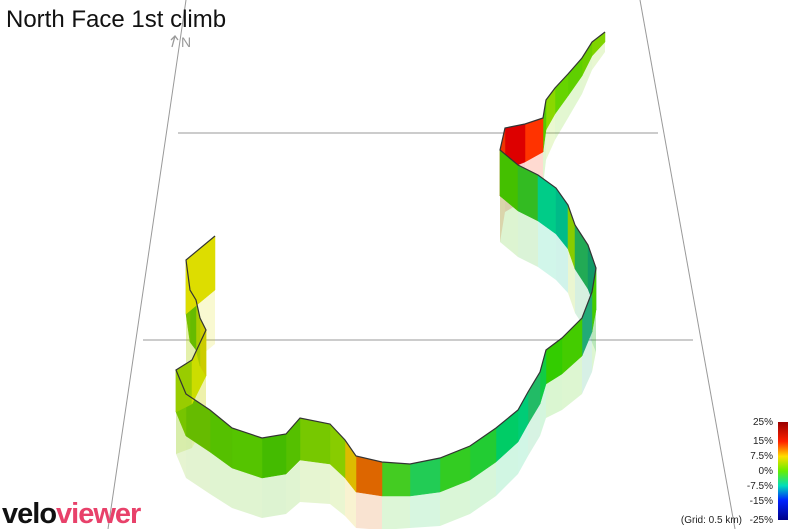 The width and height of the screenshot is (790, 529). What do you see at coordinates (761, 501) in the screenshot?
I see `legend-label: -15%` at bounding box center [761, 501].